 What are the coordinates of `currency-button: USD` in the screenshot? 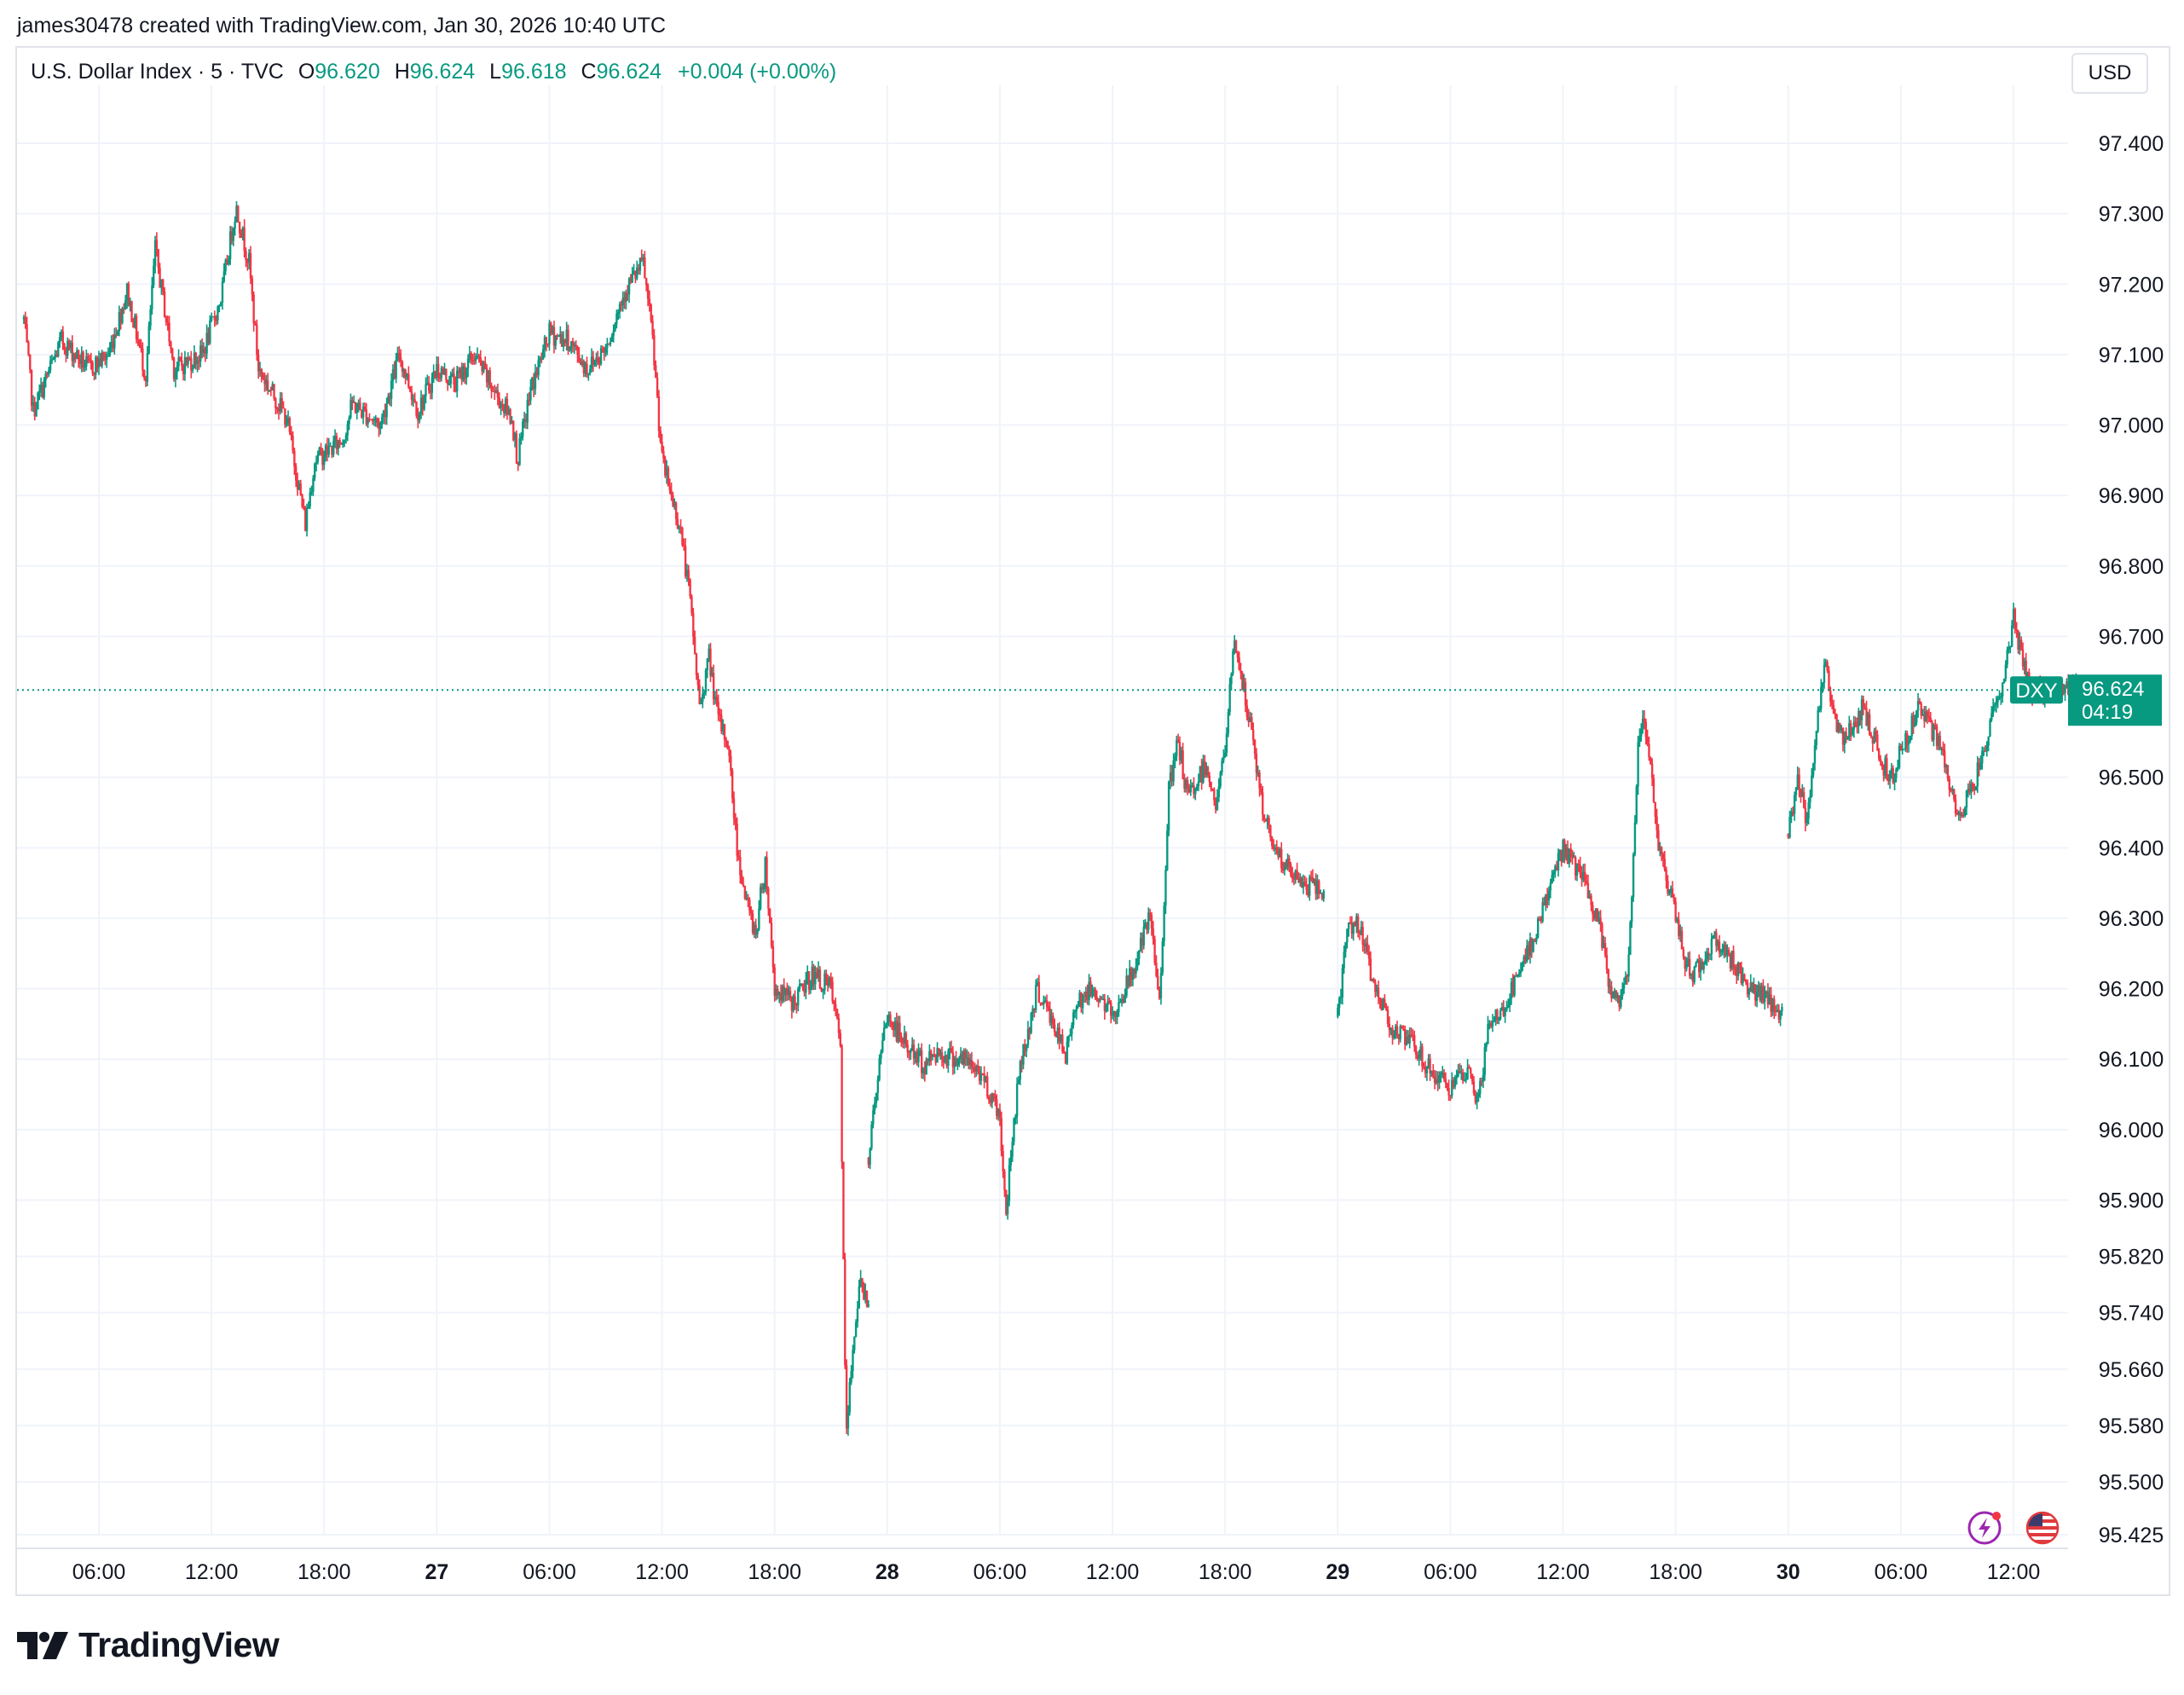 It's located at (2109, 73).